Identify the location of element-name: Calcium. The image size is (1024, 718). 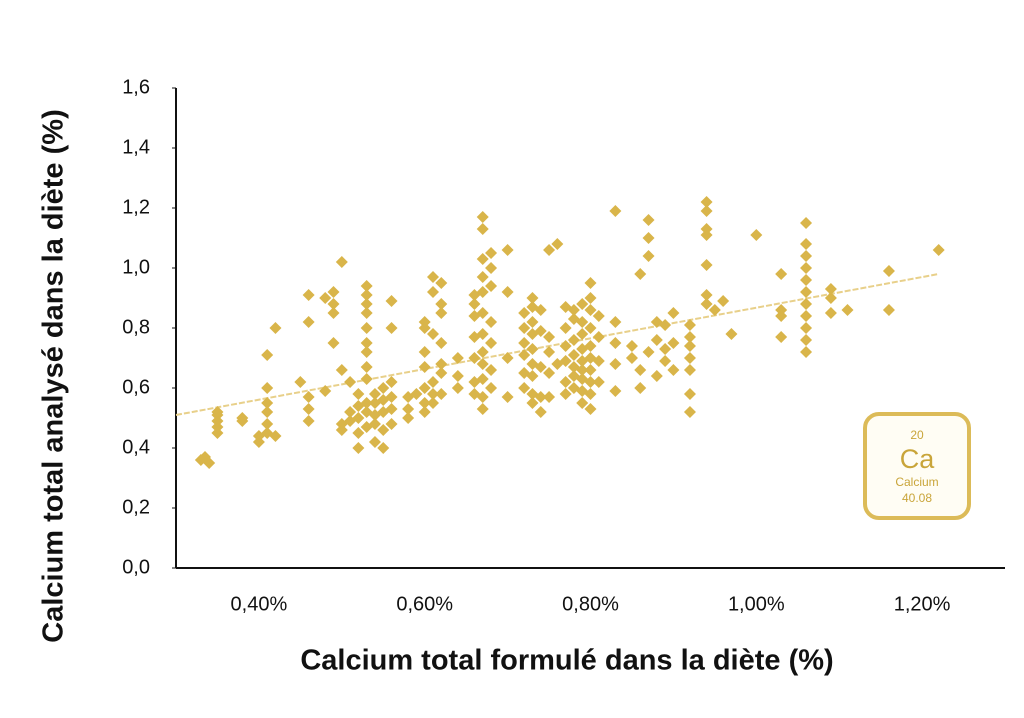
(916, 482).